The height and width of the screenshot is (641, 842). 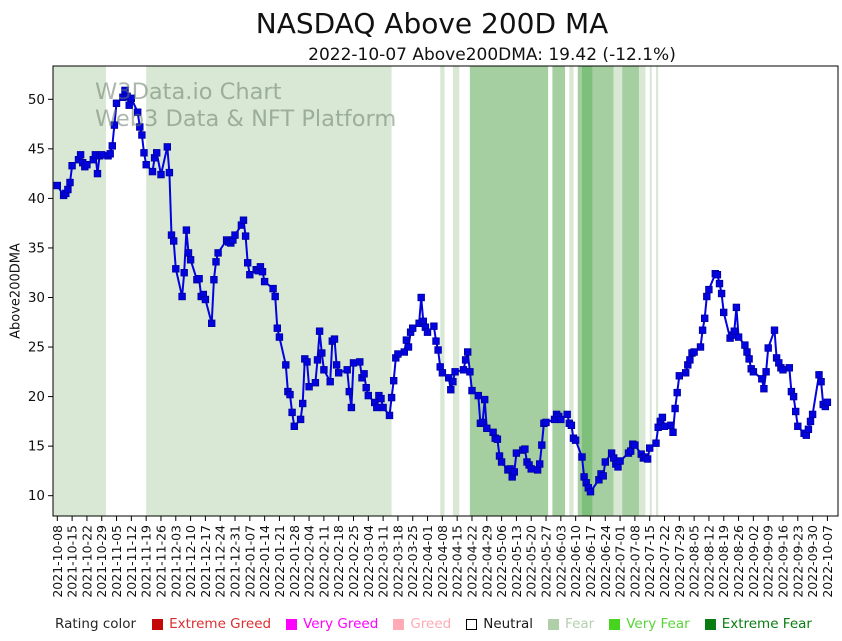 I want to click on x-tick-label: 2021-12-24, so click(x=220, y=561).